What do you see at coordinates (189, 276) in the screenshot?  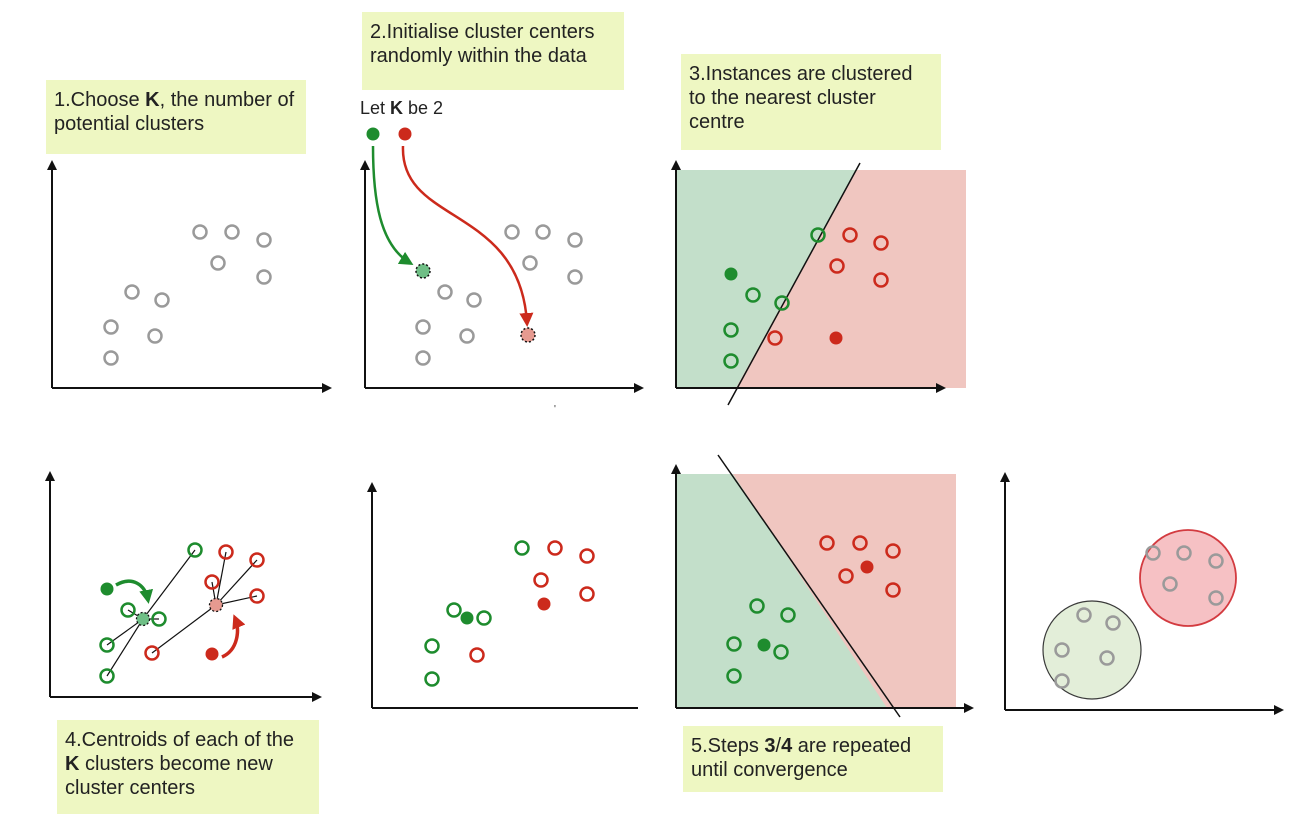 I see `panel-1-choose-k` at bounding box center [189, 276].